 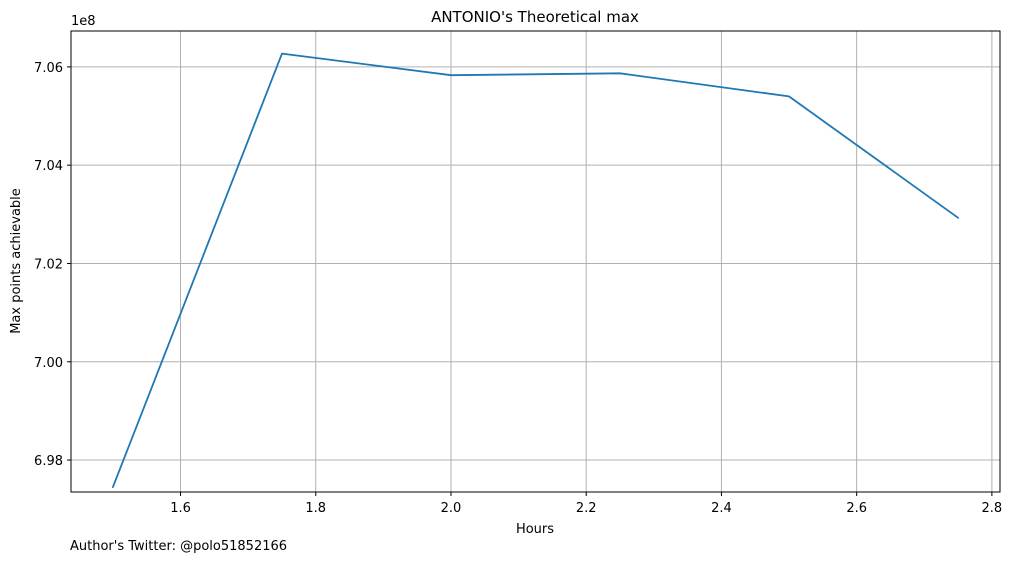 What do you see at coordinates (535, 17) in the screenshot?
I see `chart-title: ANTONIO's Theoretical max` at bounding box center [535, 17].